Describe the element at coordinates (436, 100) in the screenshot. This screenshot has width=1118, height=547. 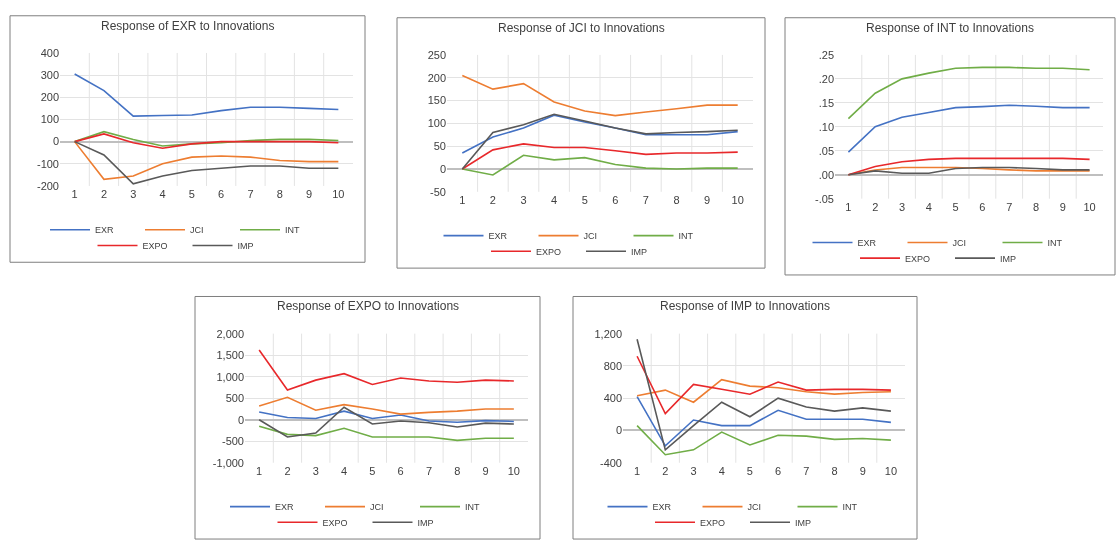
I see `y-tick-label: 150` at that location.